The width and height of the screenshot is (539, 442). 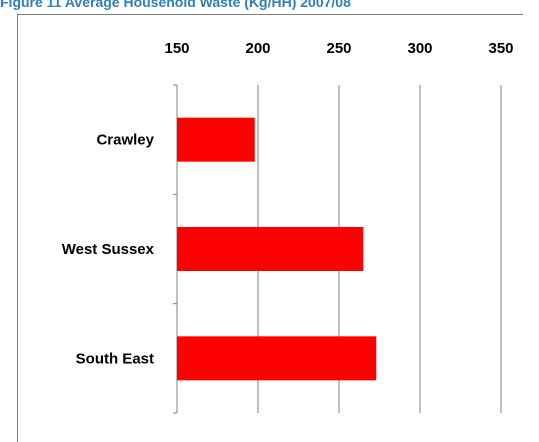 I want to click on category-label-west-sussex: West Sussex, so click(x=108, y=249).